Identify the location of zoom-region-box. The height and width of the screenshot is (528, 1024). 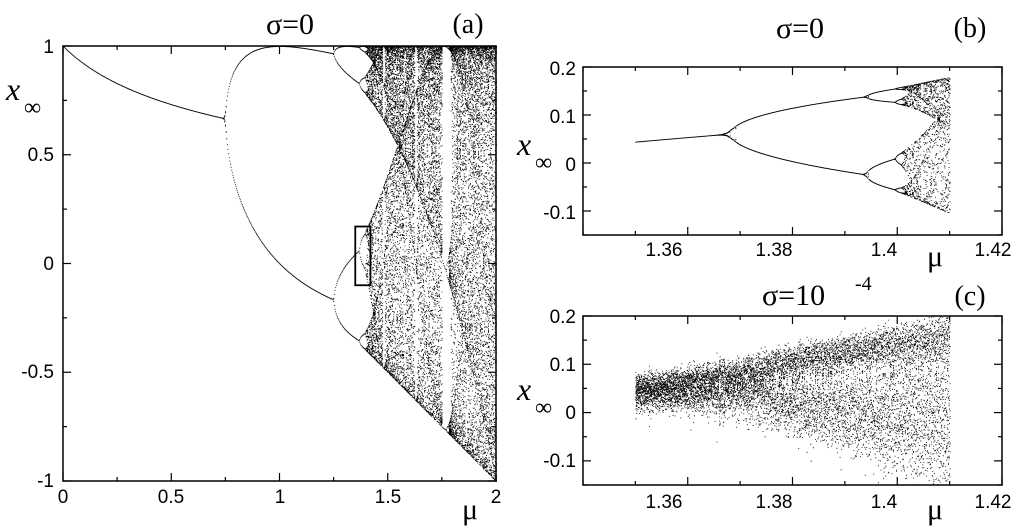
(363, 256).